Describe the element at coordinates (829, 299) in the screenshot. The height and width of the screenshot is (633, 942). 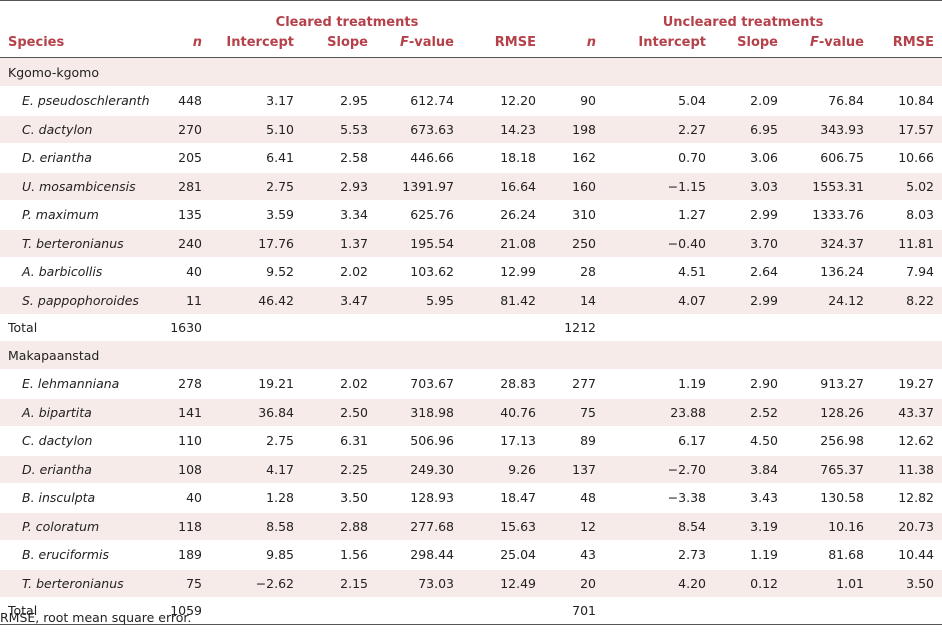
I see `uncleared-f-value-cell: 24.12` at that location.